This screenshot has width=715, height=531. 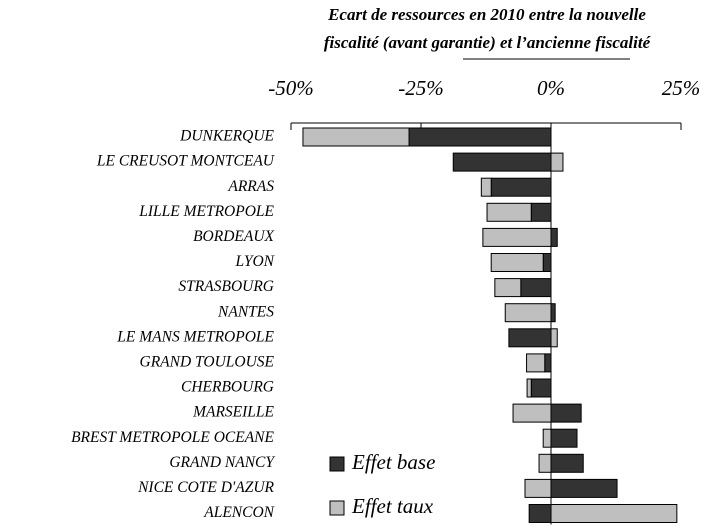 What do you see at coordinates (233, 412) in the screenshot?
I see `y-tick-label: MARSEILLE` at bounding box center [233, 412].